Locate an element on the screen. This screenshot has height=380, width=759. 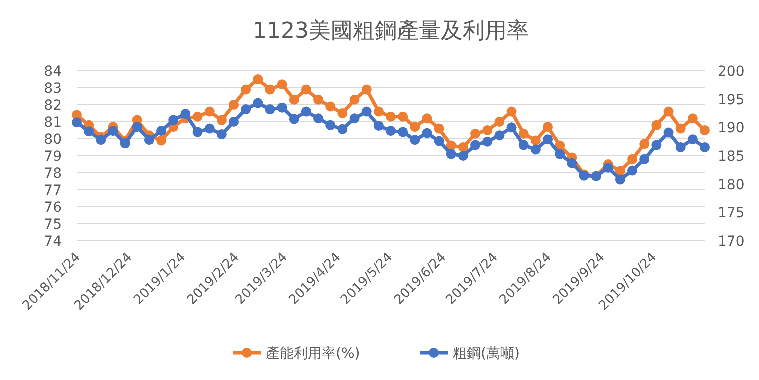
y-tick-label: 79 is located at coordinates (53, 157).